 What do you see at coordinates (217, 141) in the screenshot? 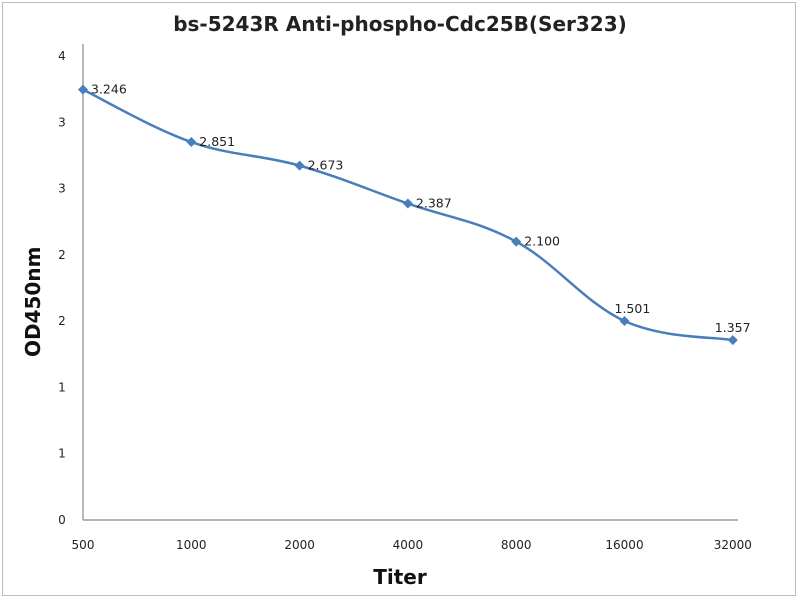
I see `data-label: 2.851` at bounding box center [217, 141].